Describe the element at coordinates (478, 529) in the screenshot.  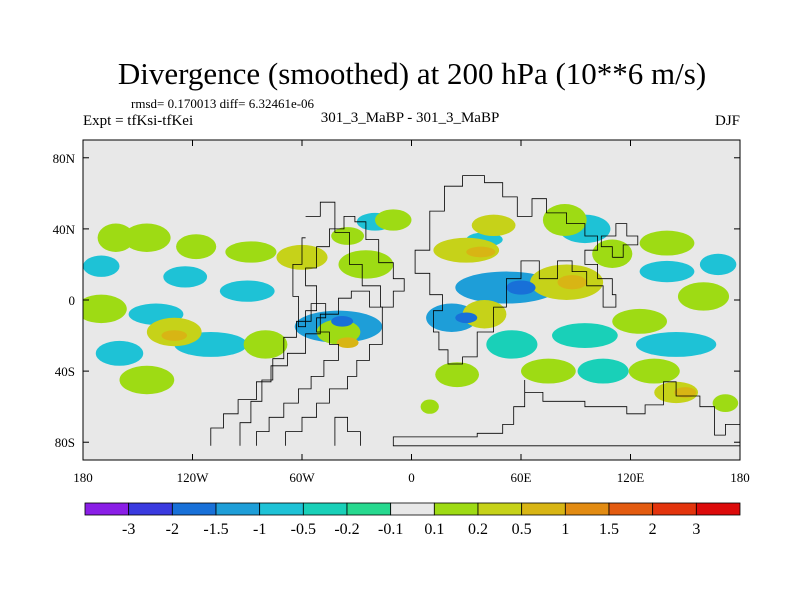
I see `colorbar-label-9: 0.2` at that location.